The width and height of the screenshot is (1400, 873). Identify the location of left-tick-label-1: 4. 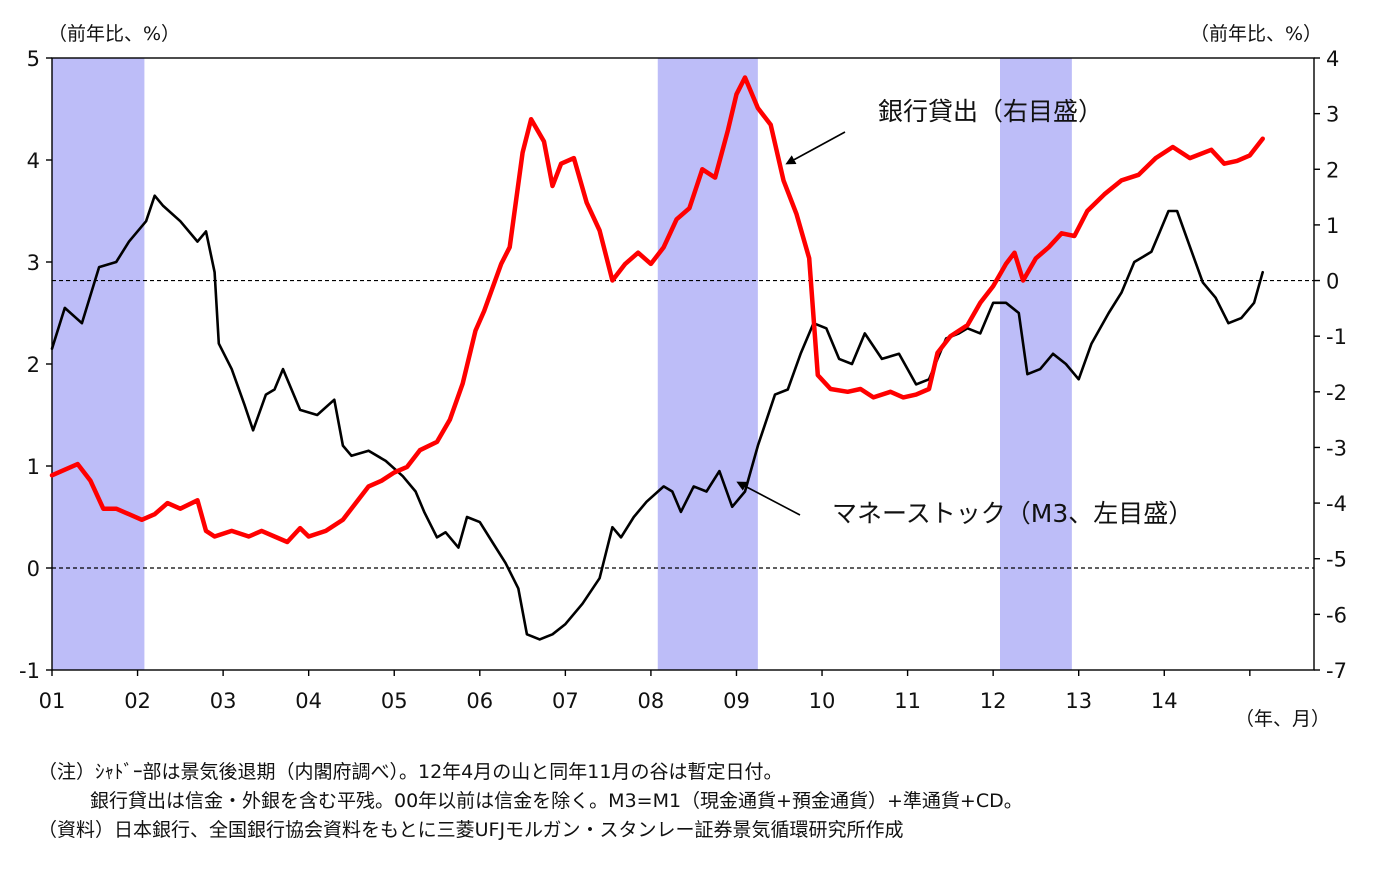
(33, 161).